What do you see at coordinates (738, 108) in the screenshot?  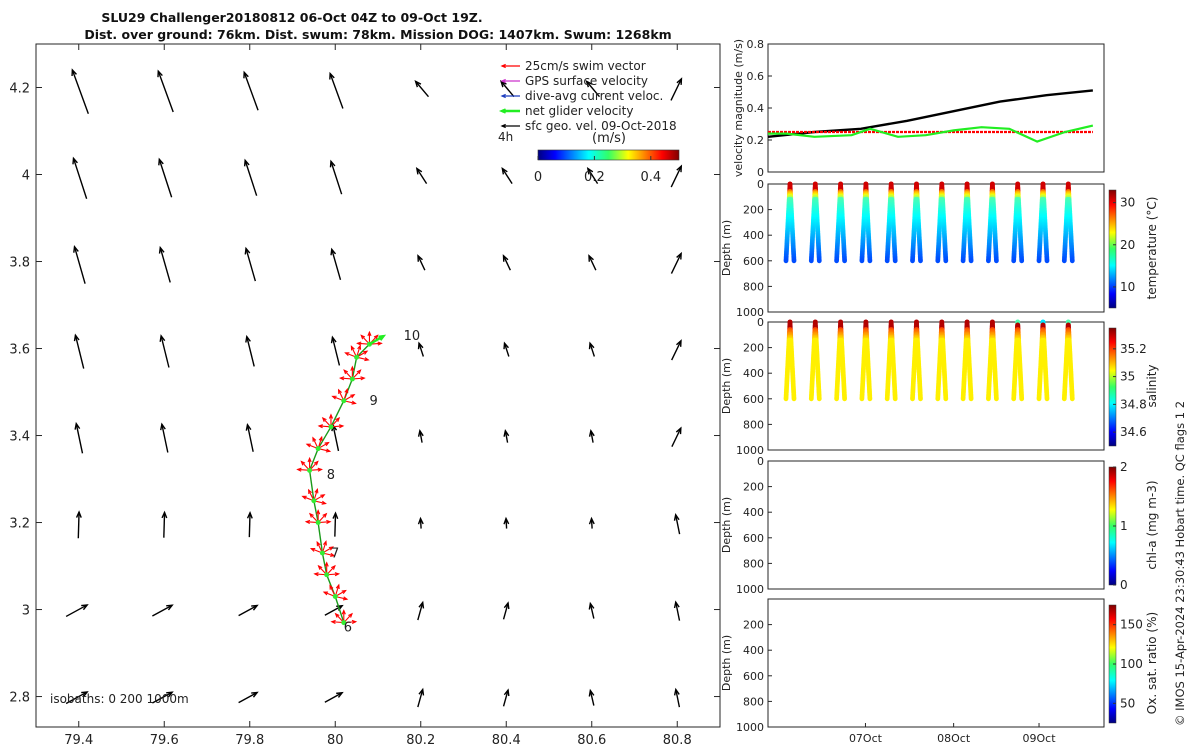 I see `velocity-y-label: velocity magnitude (m/s)` at bounding box center [738, 108].